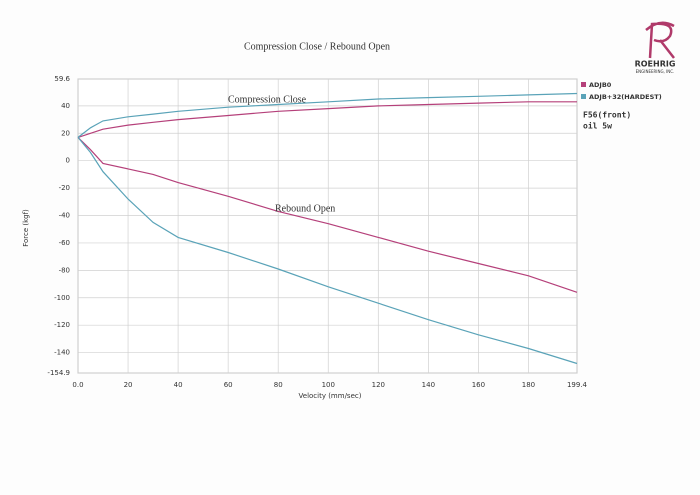  What do you see at coordinates (64, 243) in the screenshot?
I see `y-tick-label: -60` at bounding box center [64, 243].